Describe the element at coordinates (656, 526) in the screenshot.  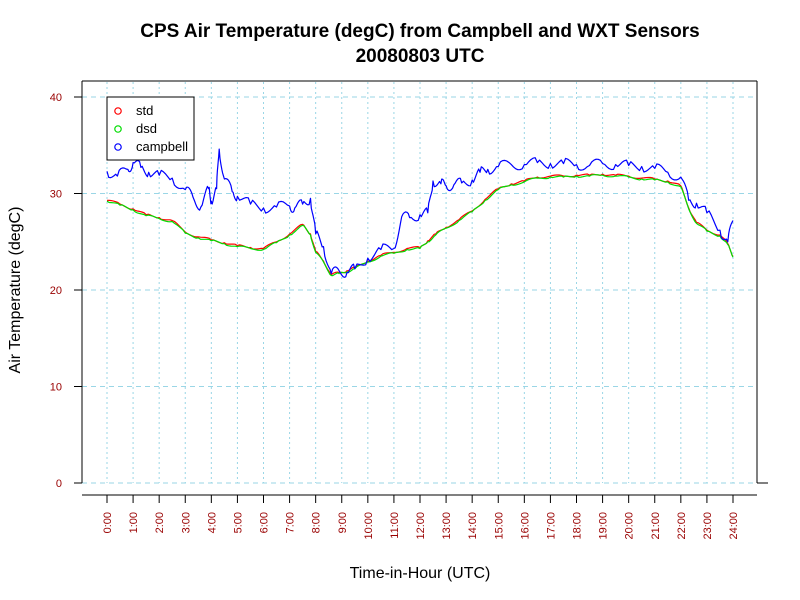
I see `x-tick-label: 21:00` at that location.